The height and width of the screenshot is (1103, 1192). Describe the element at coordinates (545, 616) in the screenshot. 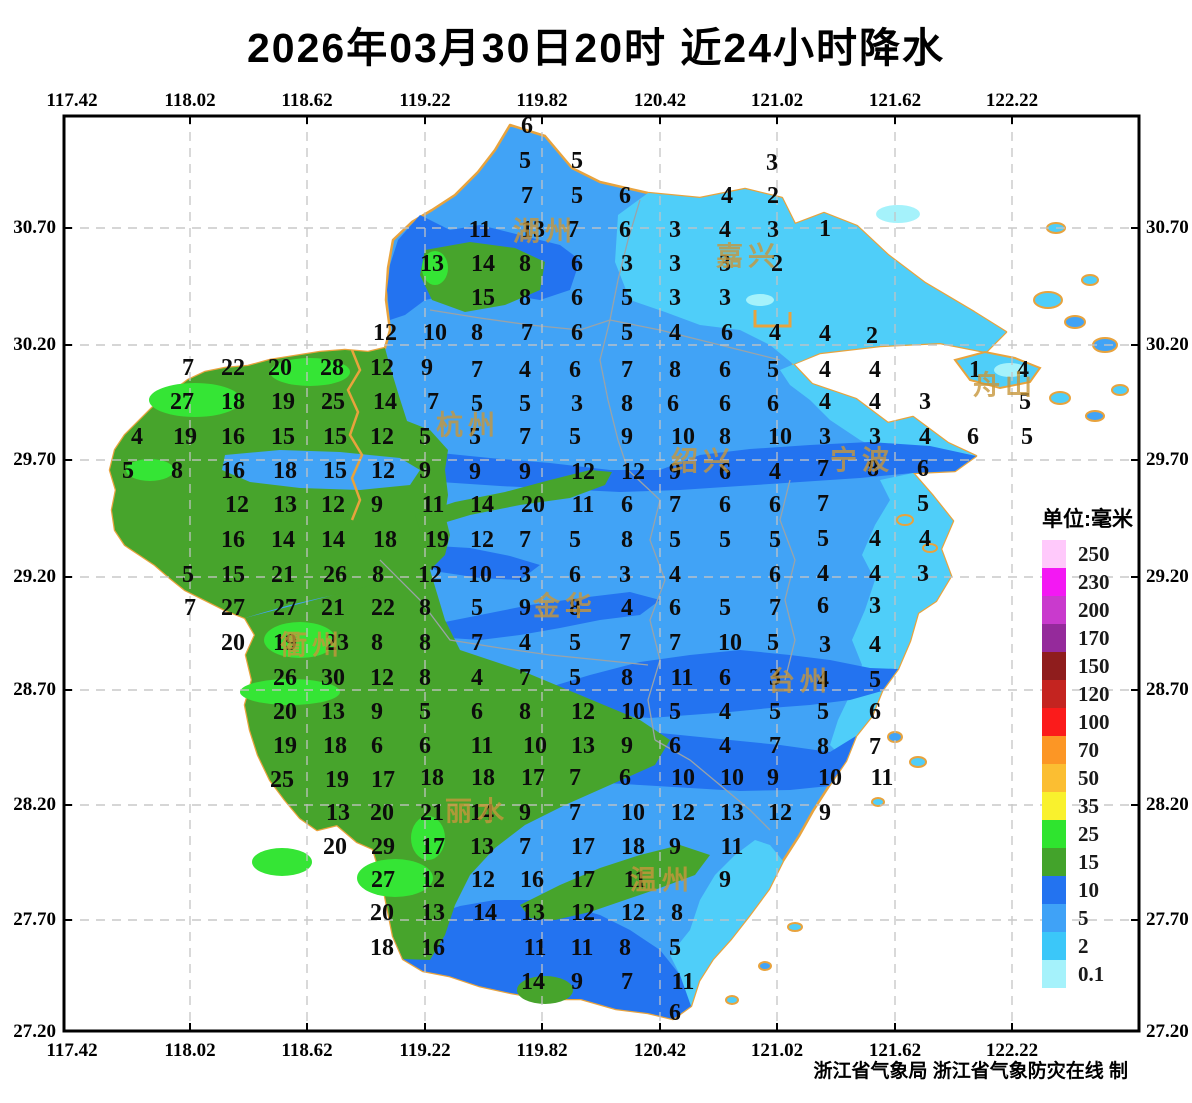

I see `rain-region-deep-b3` at that location.